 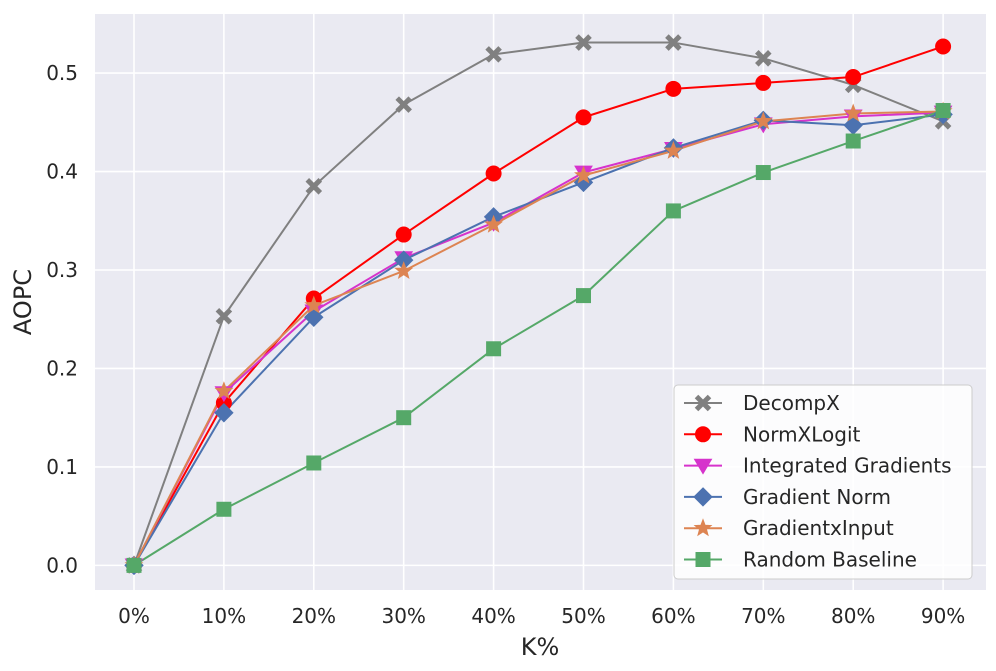 I want to click on y-tick-label: 0.0, so click(x=62, y=565).